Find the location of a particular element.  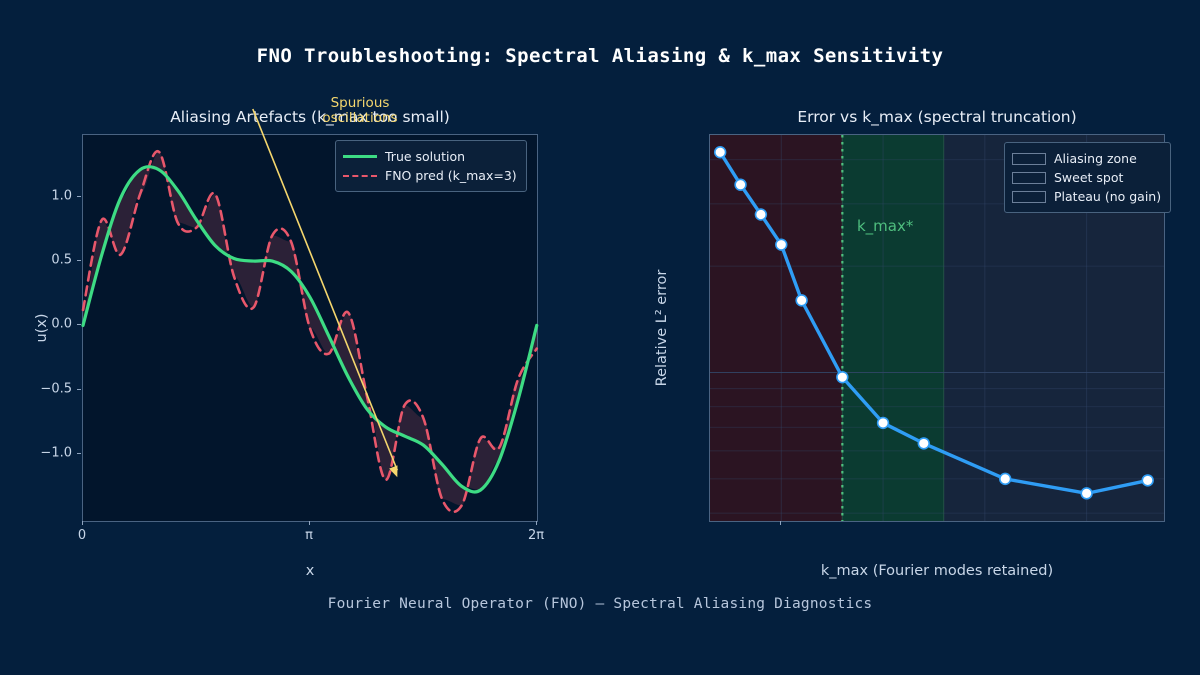

legend-item-sweet-spot: Sweet spot is located at coordinates (1086, 177).